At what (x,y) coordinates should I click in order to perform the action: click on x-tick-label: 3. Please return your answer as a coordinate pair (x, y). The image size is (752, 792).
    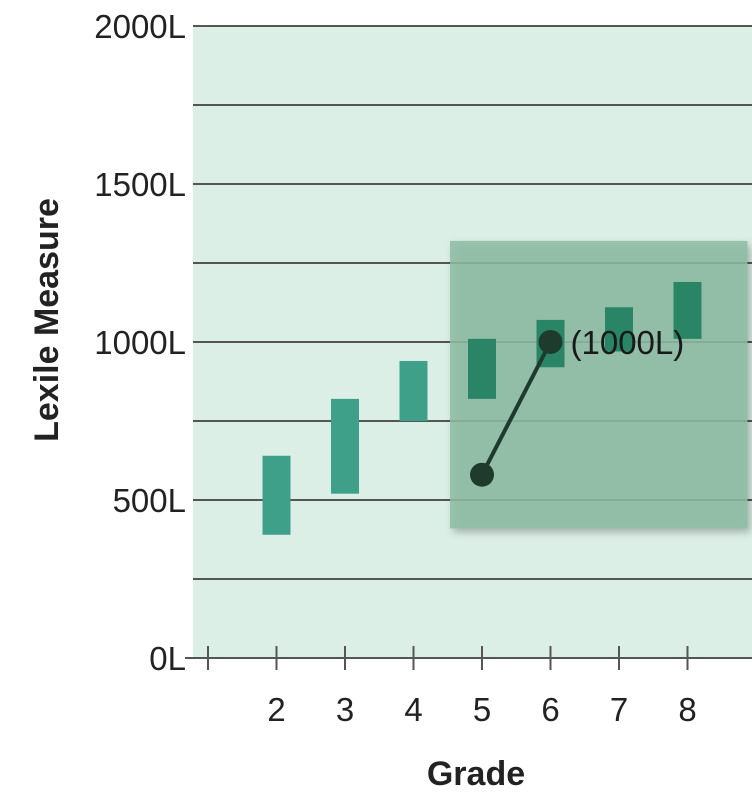
    Looking at the image, I should click on (345, 709).